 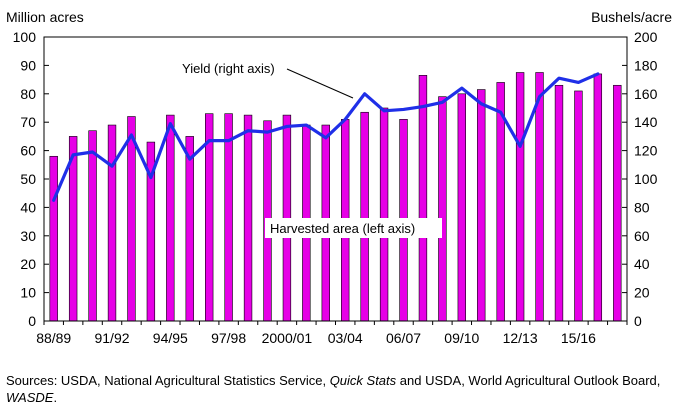 What do you see at coordinates (642, 293) in the screenshot?
I see `right-tick-label: 20` at bounding box center [642, 293].